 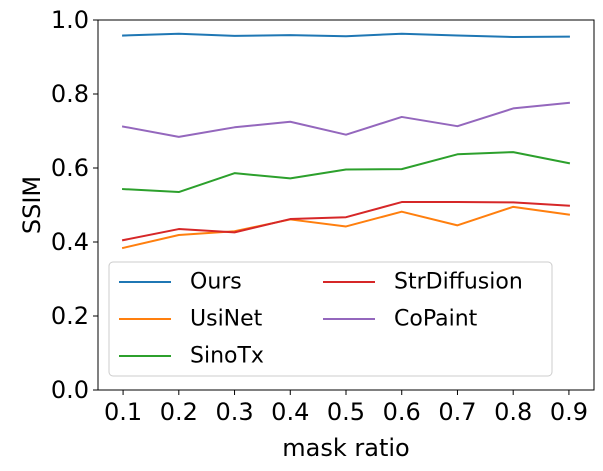 What do you see at coordinates (74, 205) in the screenshot?
I see `y-axis: 0.0 0.2 0.4 0.6 0.8 1.0` at bounding box center [74, 205].